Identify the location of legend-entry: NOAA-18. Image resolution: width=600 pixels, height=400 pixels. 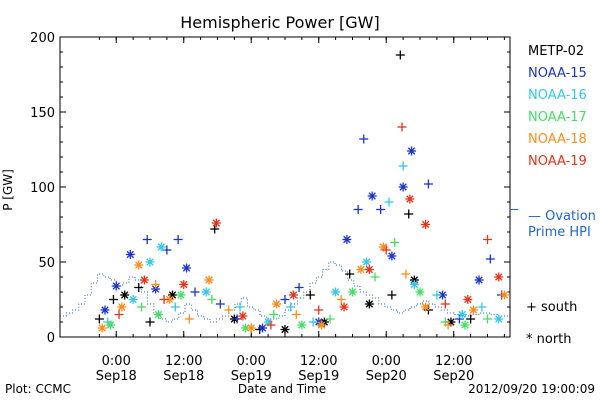
(557, 139).